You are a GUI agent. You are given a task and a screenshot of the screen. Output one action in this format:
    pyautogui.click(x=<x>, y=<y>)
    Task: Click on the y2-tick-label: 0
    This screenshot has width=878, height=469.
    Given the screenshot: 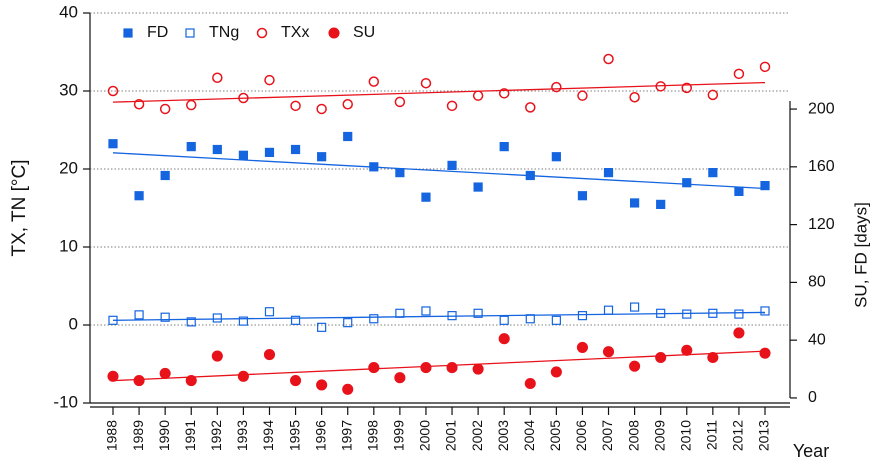 What is the action you would take?
    pyautogui.click(x=812, y=397)
    